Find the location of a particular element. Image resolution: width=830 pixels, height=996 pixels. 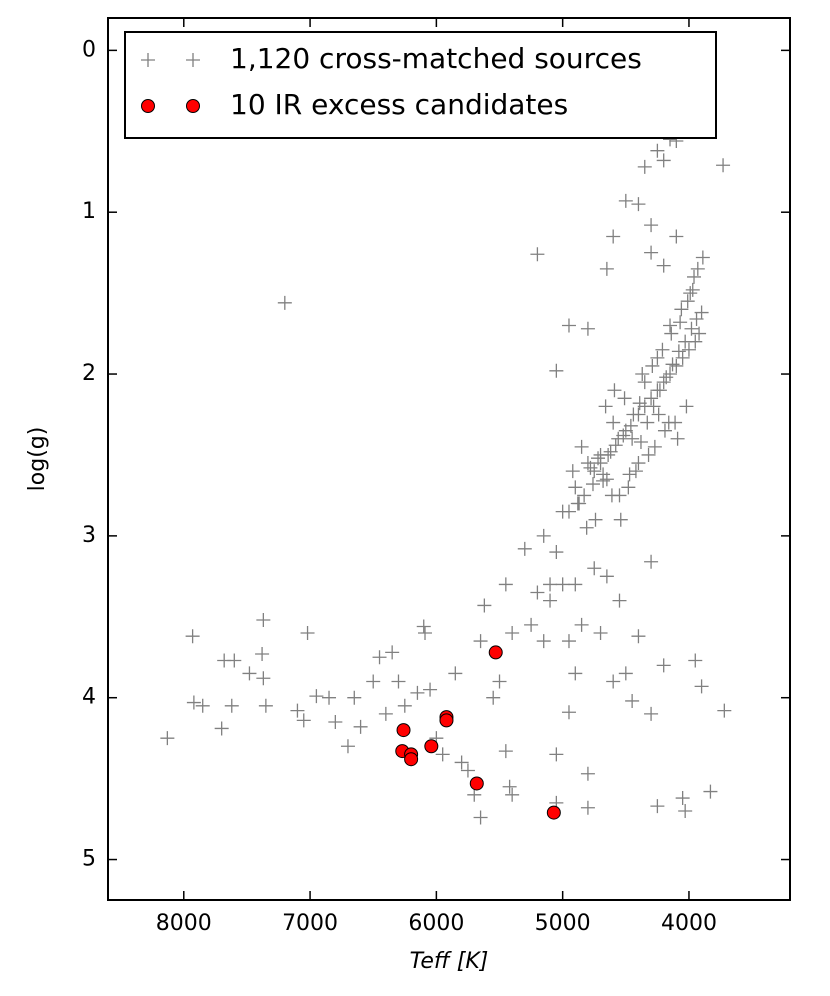

y-tick-label: 2 is located at coordinates (89, 373).